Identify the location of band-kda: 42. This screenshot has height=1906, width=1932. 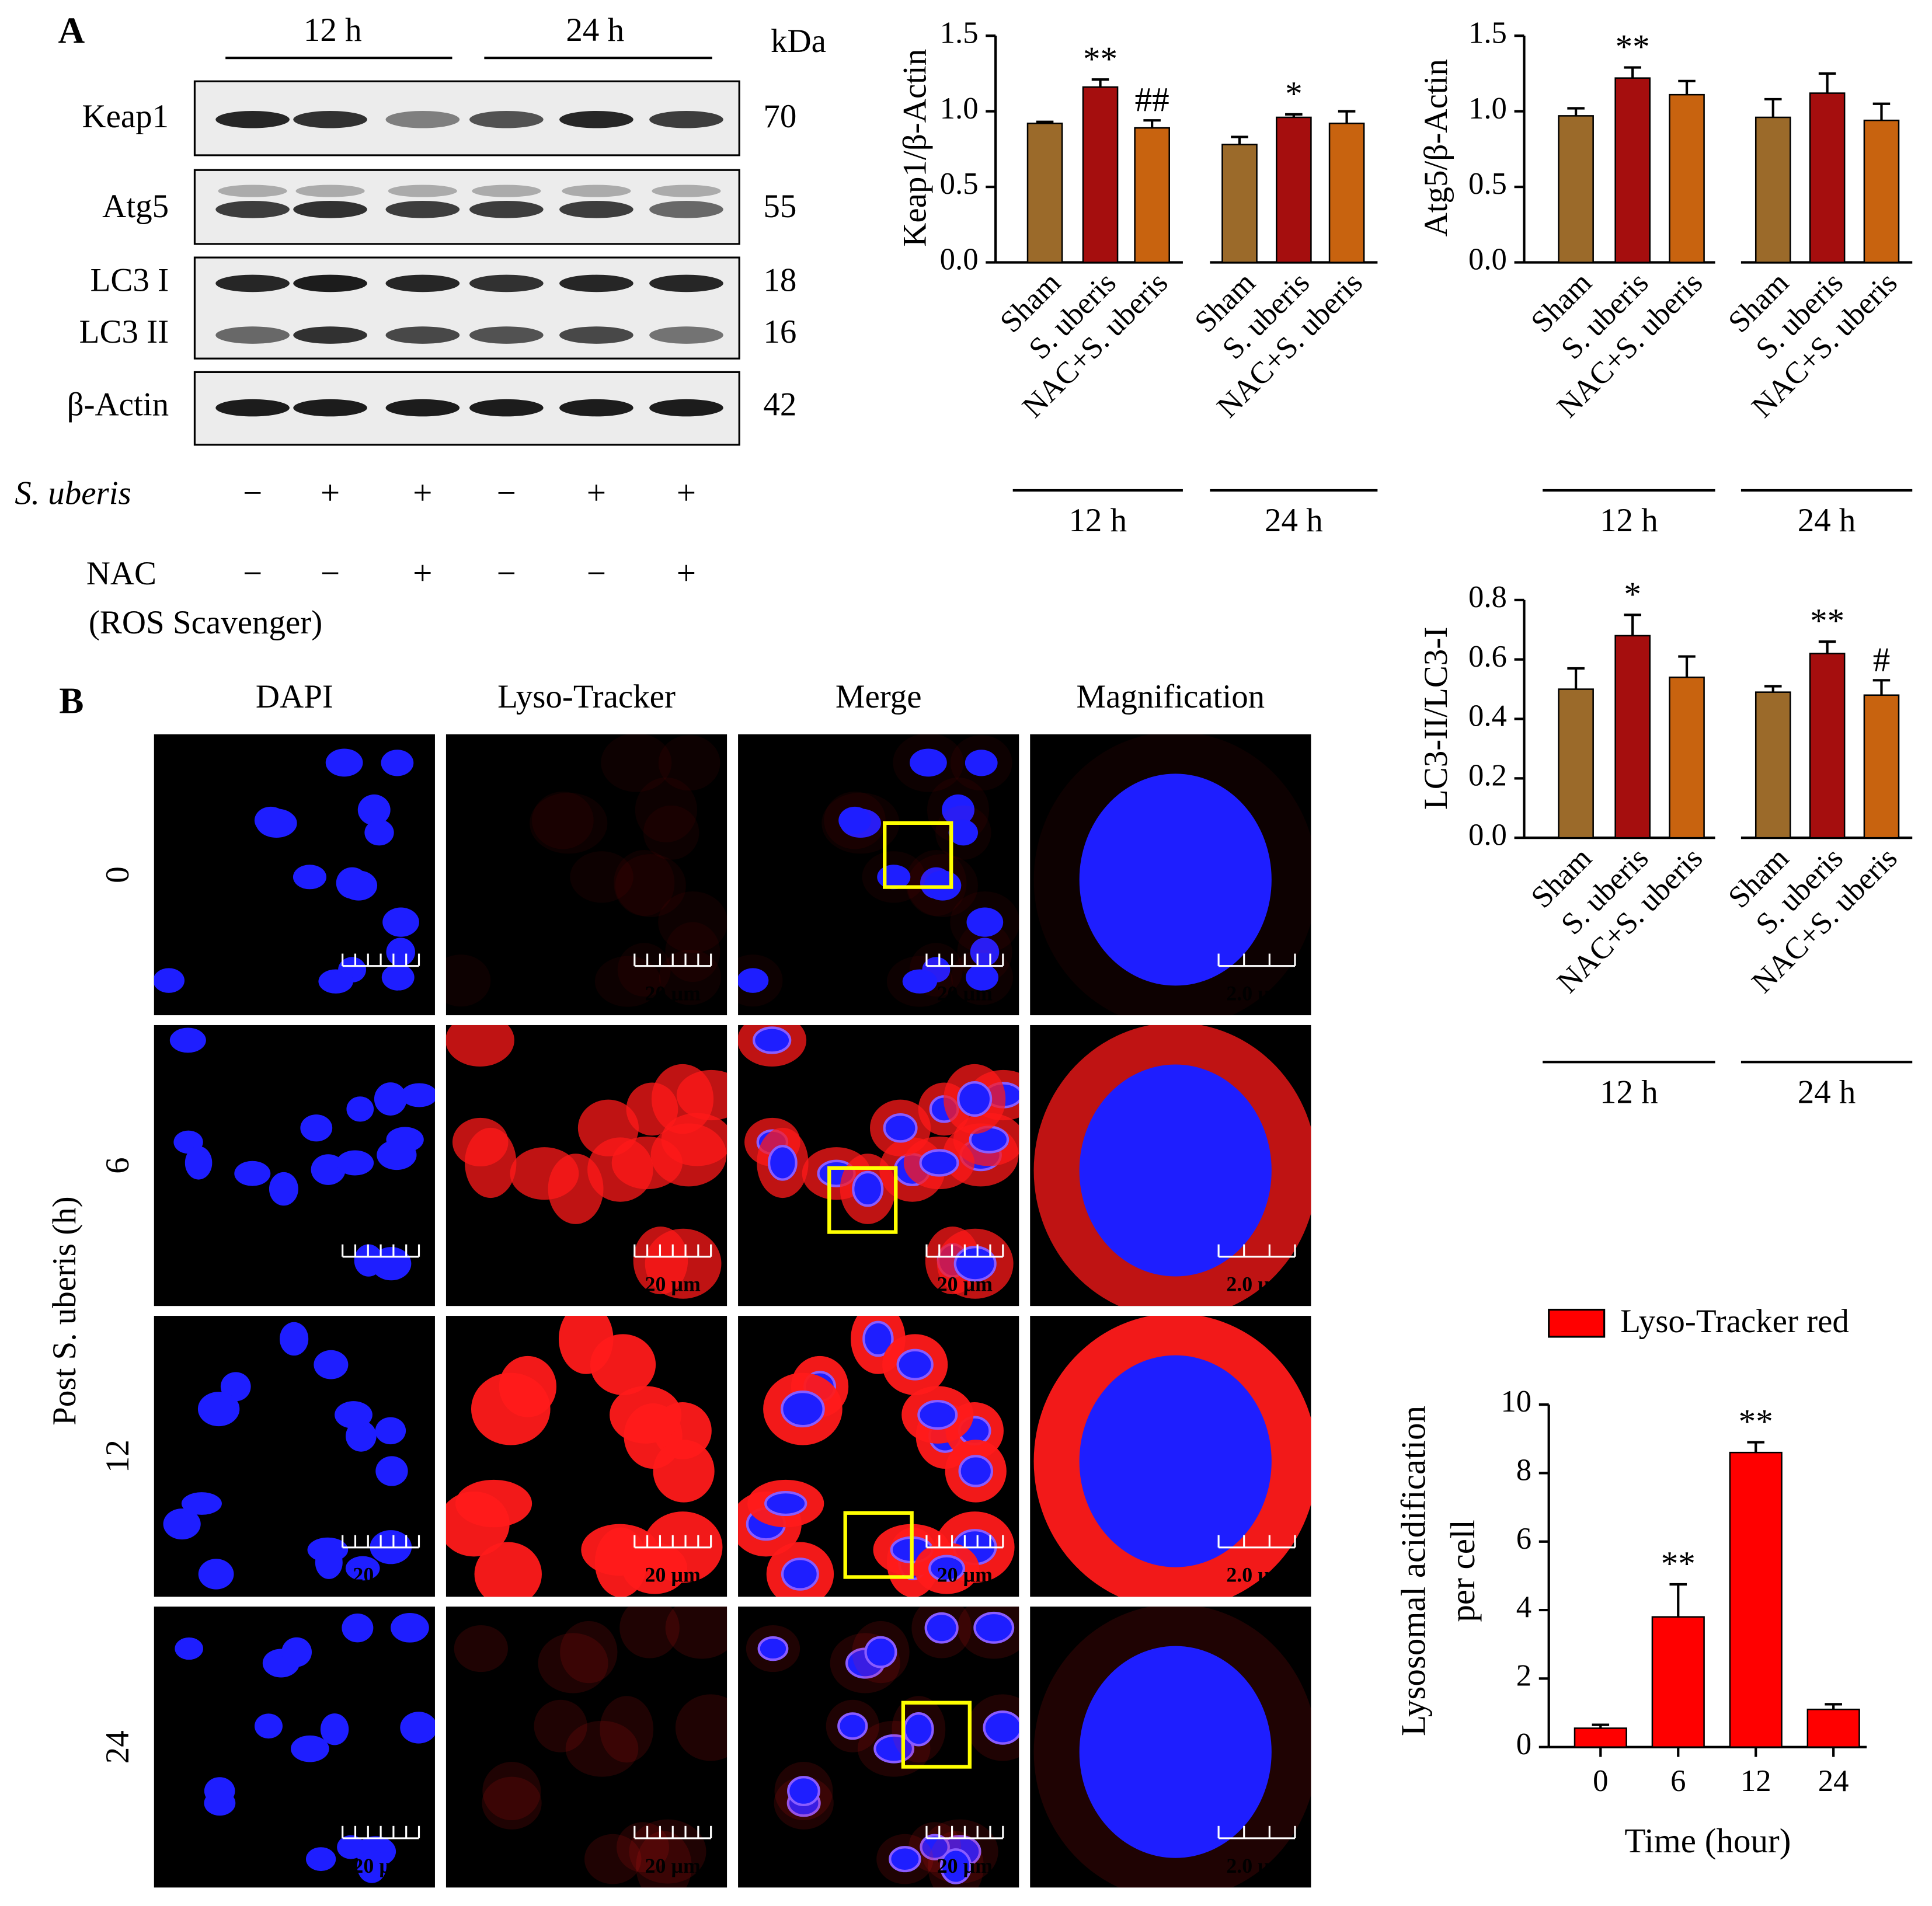
(779, 404).